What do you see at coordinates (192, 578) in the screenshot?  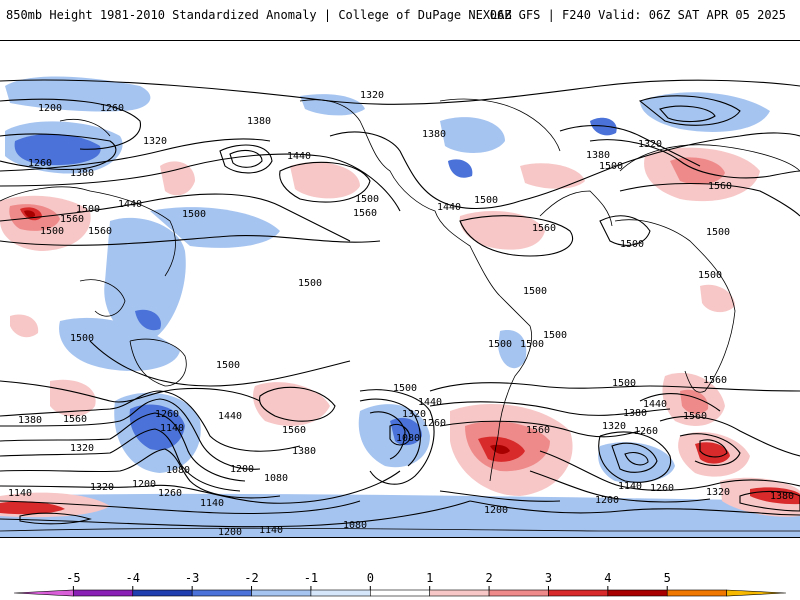 I see `colorbar-tick-label: -3` at bounding box center [192, 578].